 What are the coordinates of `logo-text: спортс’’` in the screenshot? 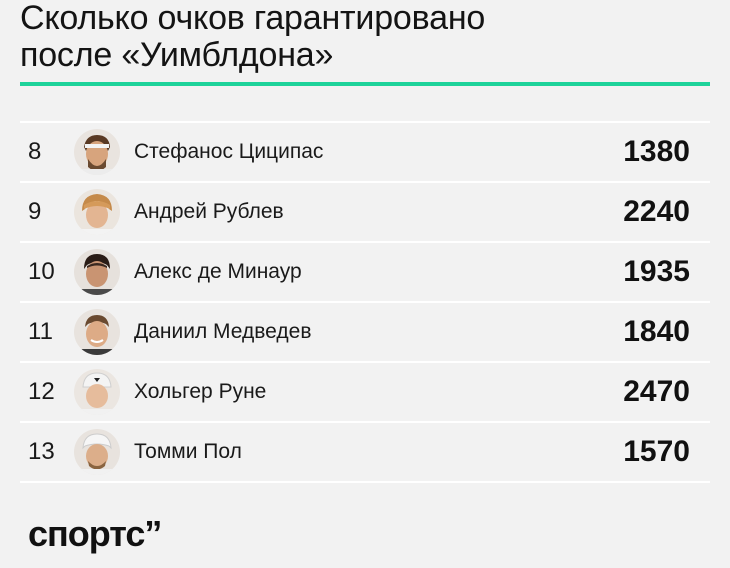 It's located at (95, 533).